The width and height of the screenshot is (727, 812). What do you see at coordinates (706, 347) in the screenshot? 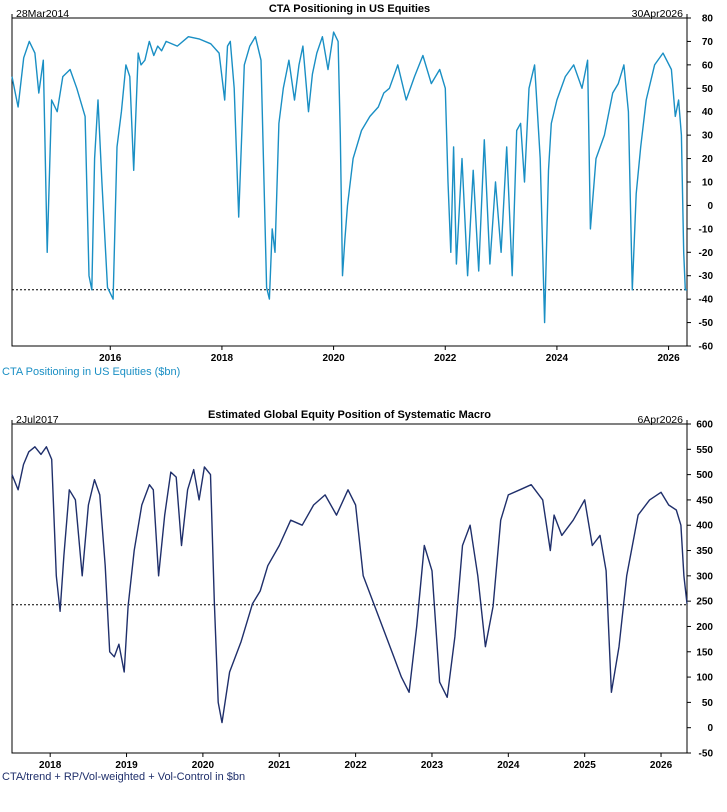
I see `y-tick-label: -60` at bounding box center [706, 347].